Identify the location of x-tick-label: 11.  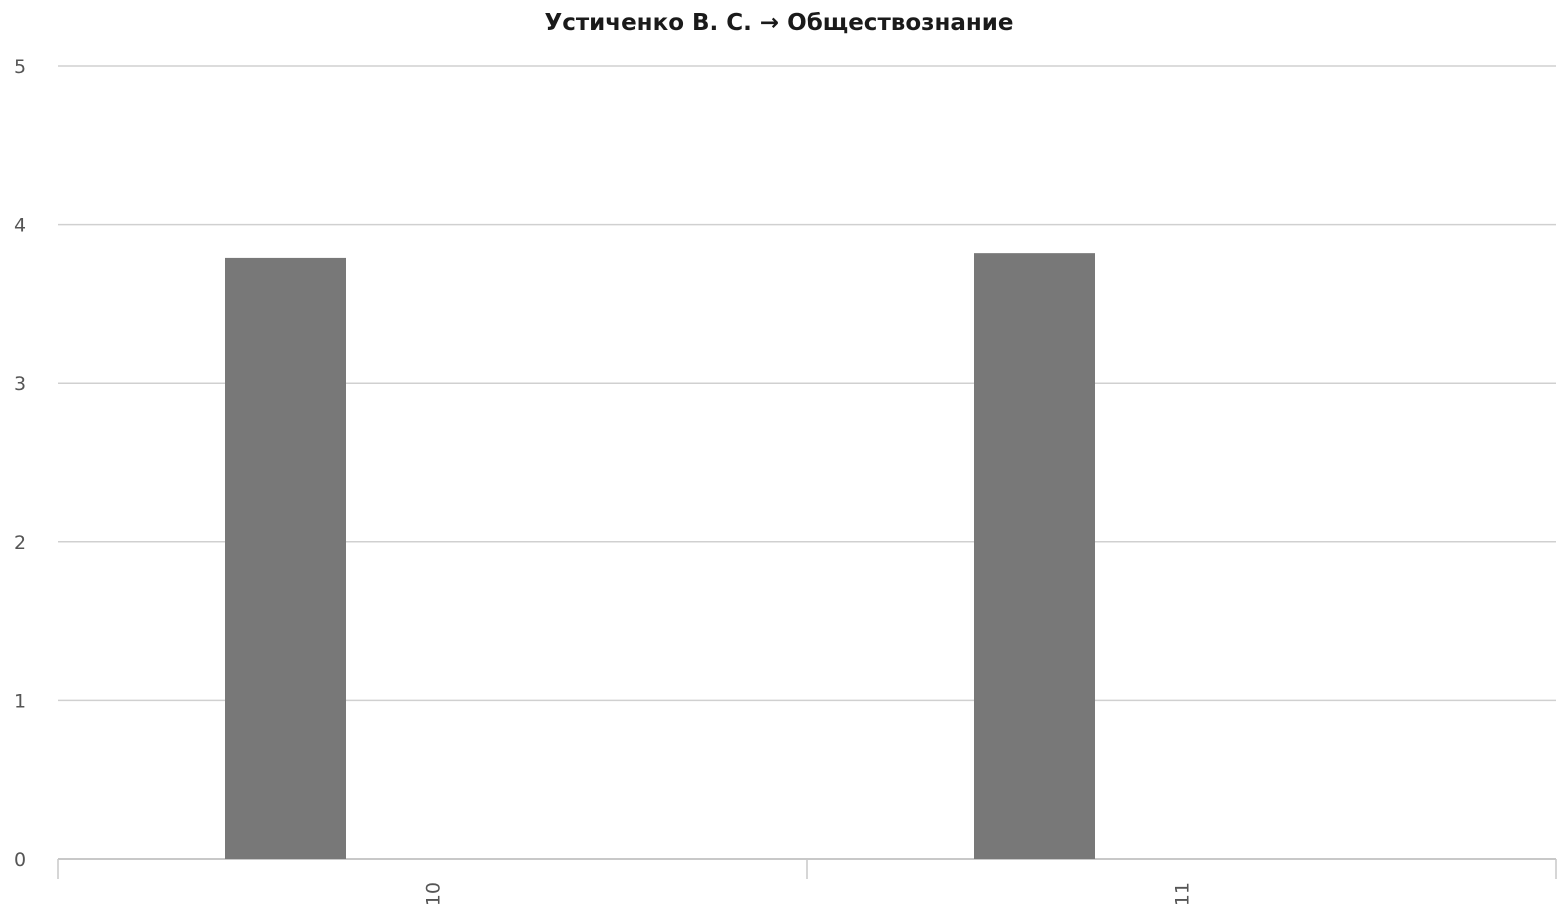
(1183, 893).